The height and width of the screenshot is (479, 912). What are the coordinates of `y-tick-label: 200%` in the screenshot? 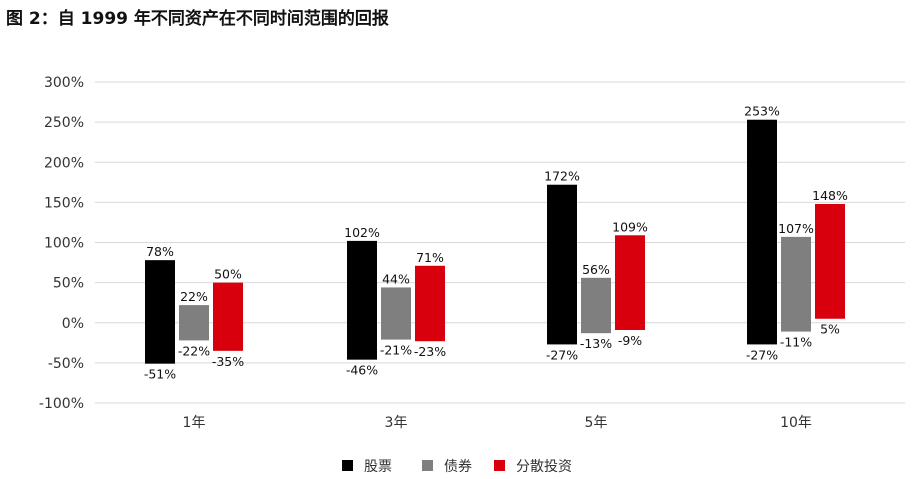 It's located at (64, 163).